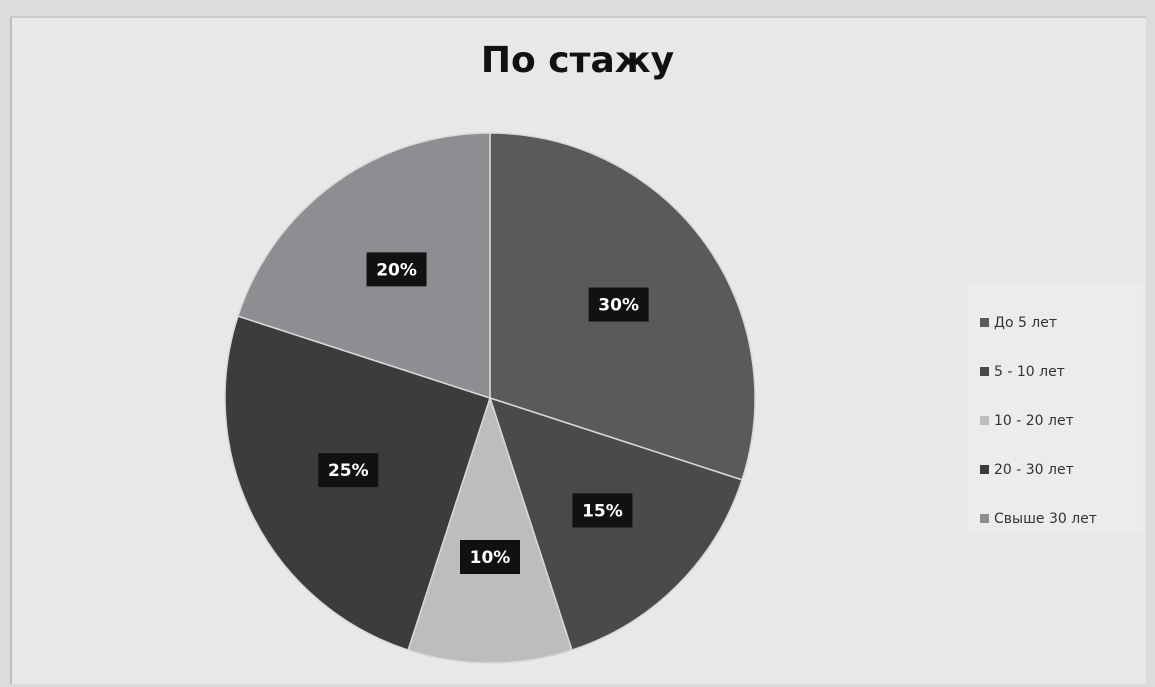 The width and height of the screenshot is (1155, 687). I want to click on chart-title: По стажу, so click(577, 60).